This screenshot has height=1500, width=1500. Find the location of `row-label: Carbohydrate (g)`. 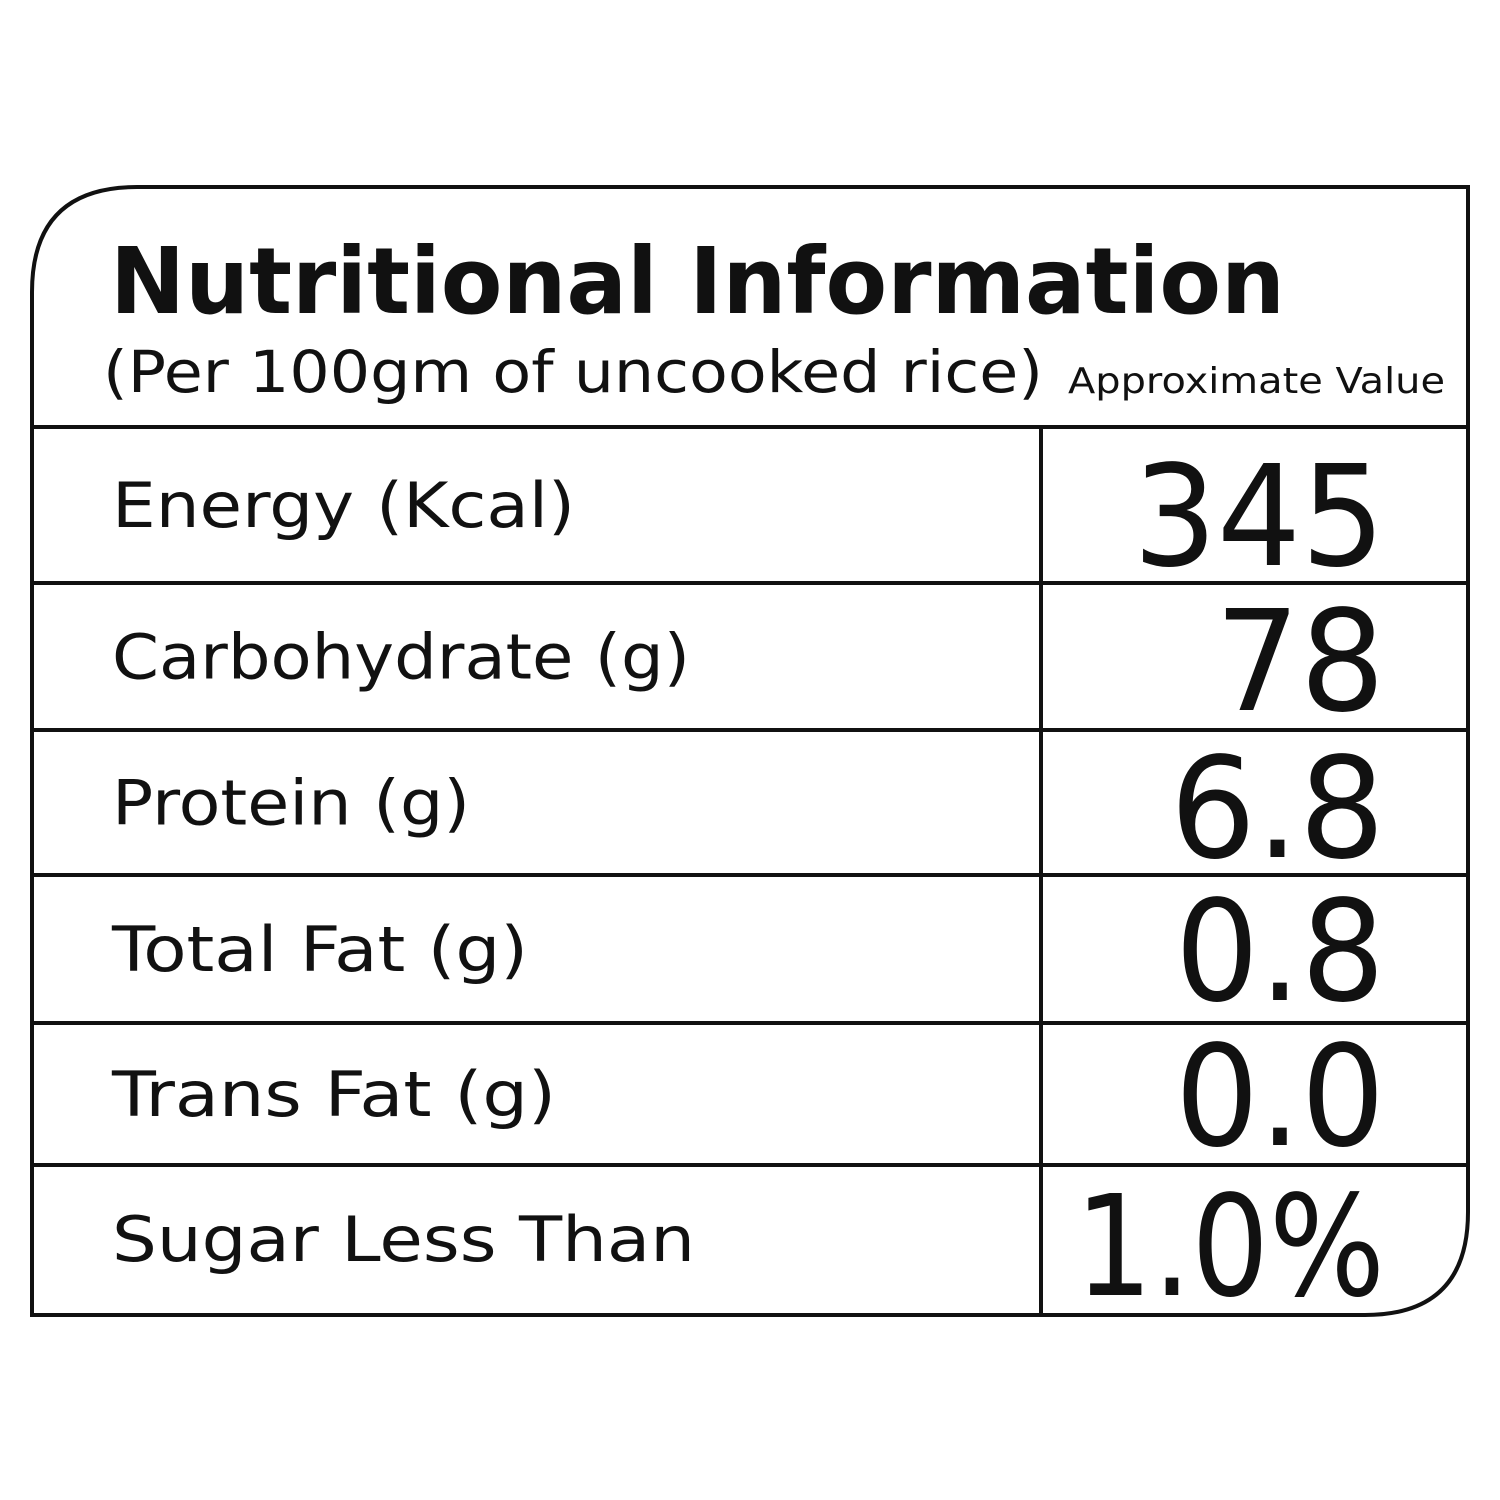

row-label: Carbohydrate (g) is located at coordinates (401, 657).